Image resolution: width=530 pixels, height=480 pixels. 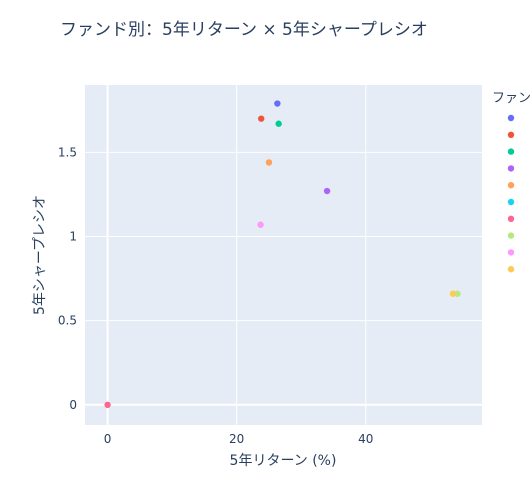 I want to click on y-tick-label: 1, so click(x=73, y=236).